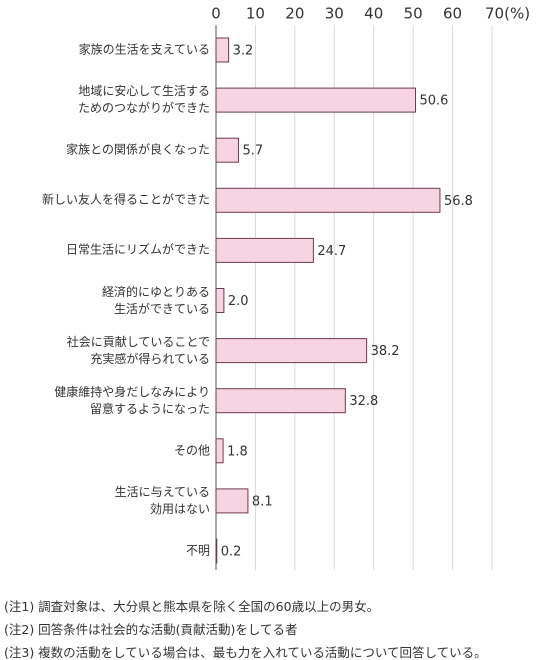 The width and height of the screenshot is (560, 660). What do you see at coordinates (252, 151) in the screenshot?
I see `value-label: 5.7` at bounding box center [252, 151].